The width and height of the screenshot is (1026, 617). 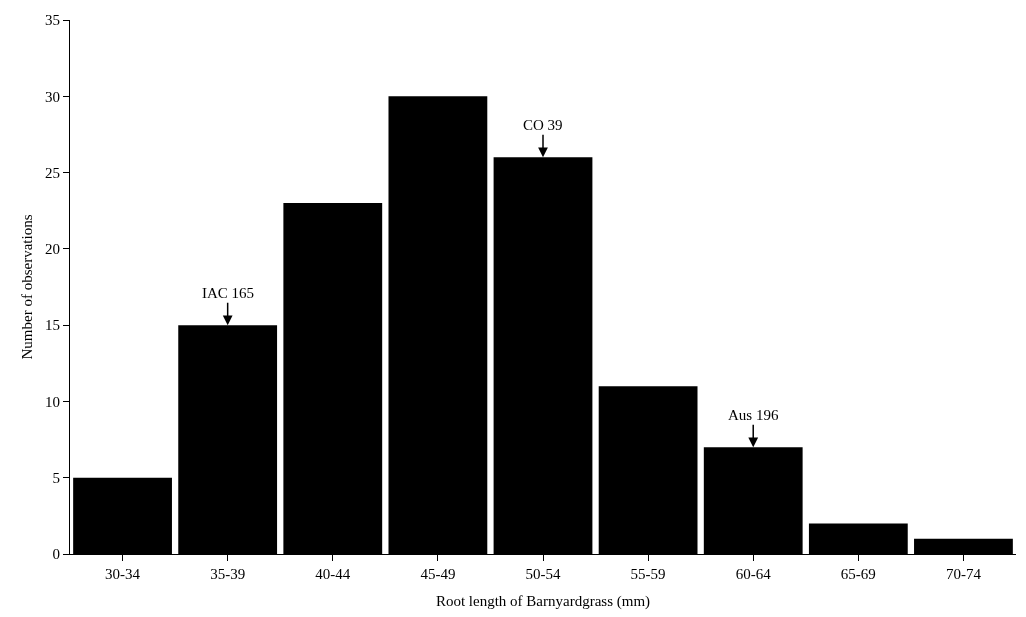 I want to click on y-axis-title: Number of observations, so click(x=27, y=287).